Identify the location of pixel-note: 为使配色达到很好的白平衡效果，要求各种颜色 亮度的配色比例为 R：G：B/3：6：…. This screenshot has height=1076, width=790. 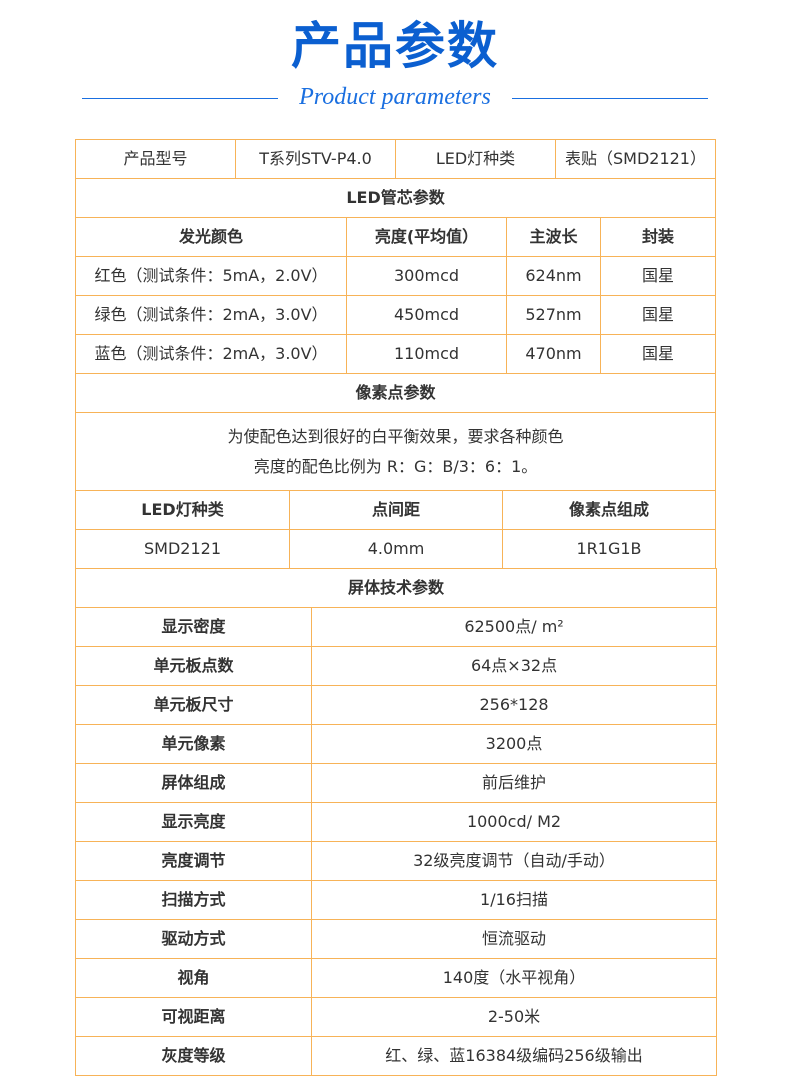
(395, 451).